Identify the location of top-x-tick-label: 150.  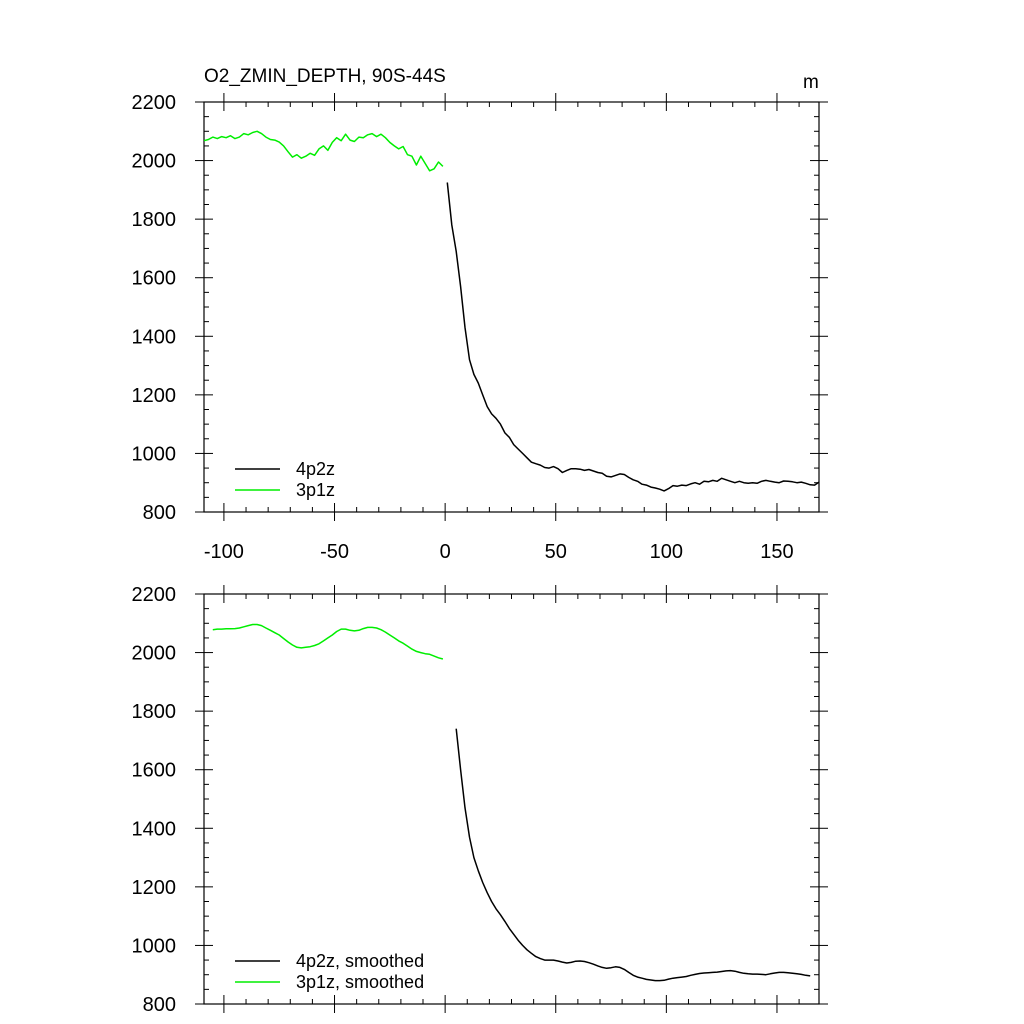
(776, 552).